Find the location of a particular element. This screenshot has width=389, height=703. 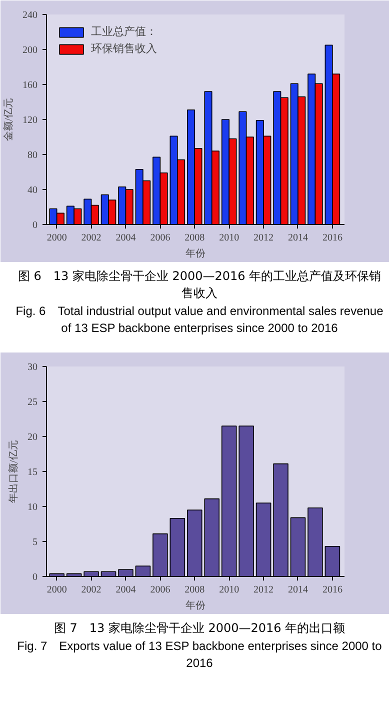

y-tick-label: 120 is located at coordinates (30, 120).